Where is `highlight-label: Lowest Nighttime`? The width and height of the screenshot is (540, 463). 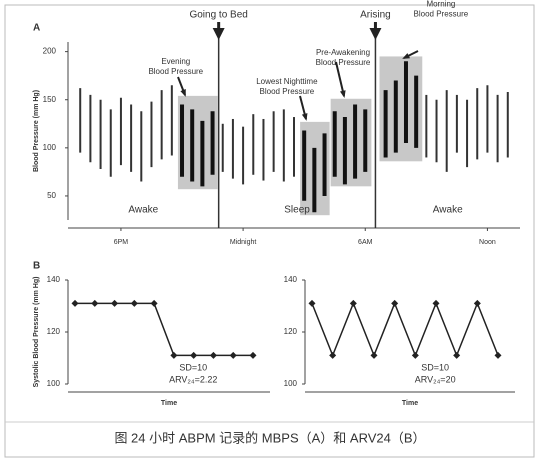 highlight-label: Lowest Nighttime is located at coordinates (287, 81).